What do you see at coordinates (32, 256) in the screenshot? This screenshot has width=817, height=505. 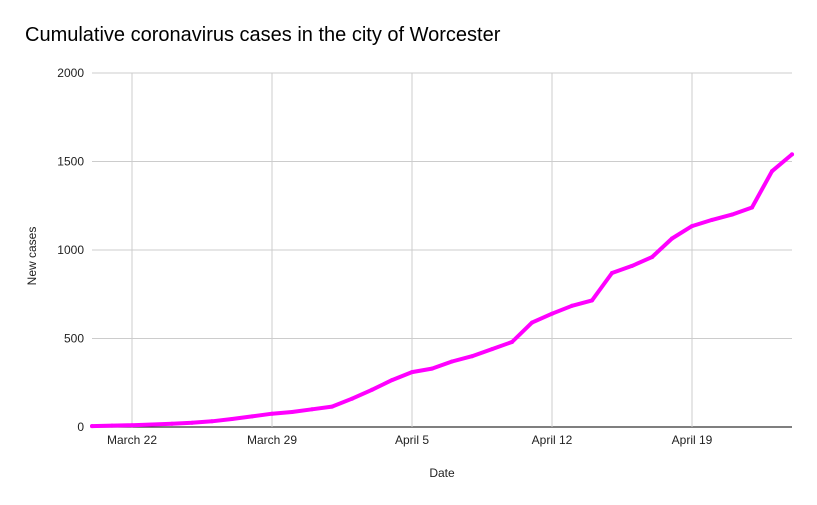 I see `y-axis-label: New cases` at bounding box center [32, 256].